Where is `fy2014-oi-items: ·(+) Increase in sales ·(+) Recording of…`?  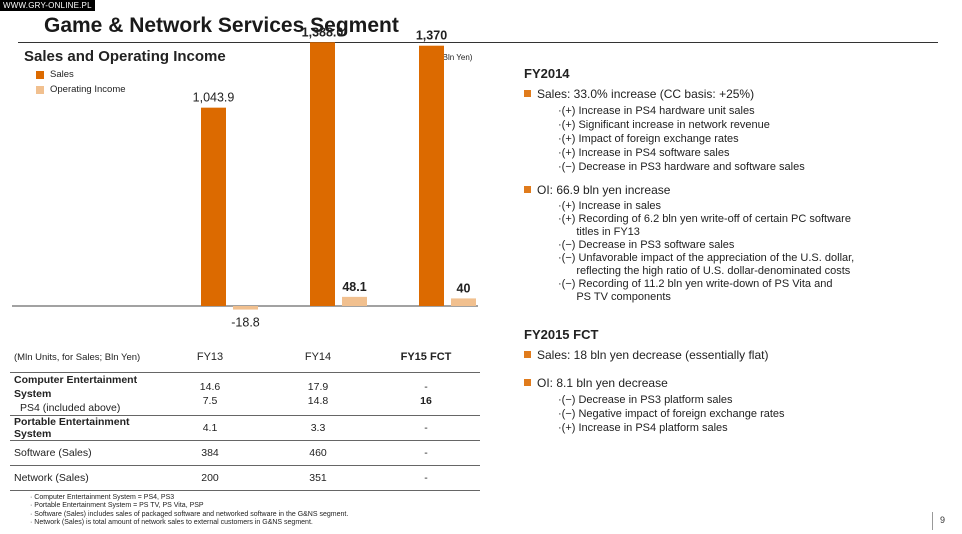
fy2014-oi-items: ·(+) Increase in sales ·(+) Recording of… is located at coordinates (751, 252).